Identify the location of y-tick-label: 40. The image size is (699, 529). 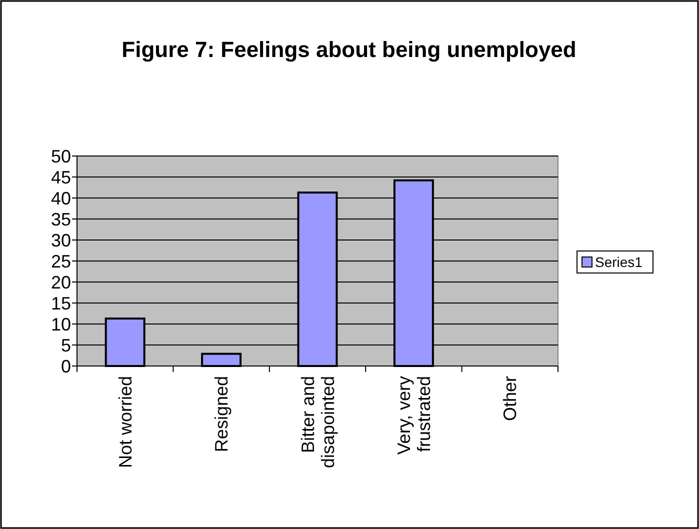
(60, 198).